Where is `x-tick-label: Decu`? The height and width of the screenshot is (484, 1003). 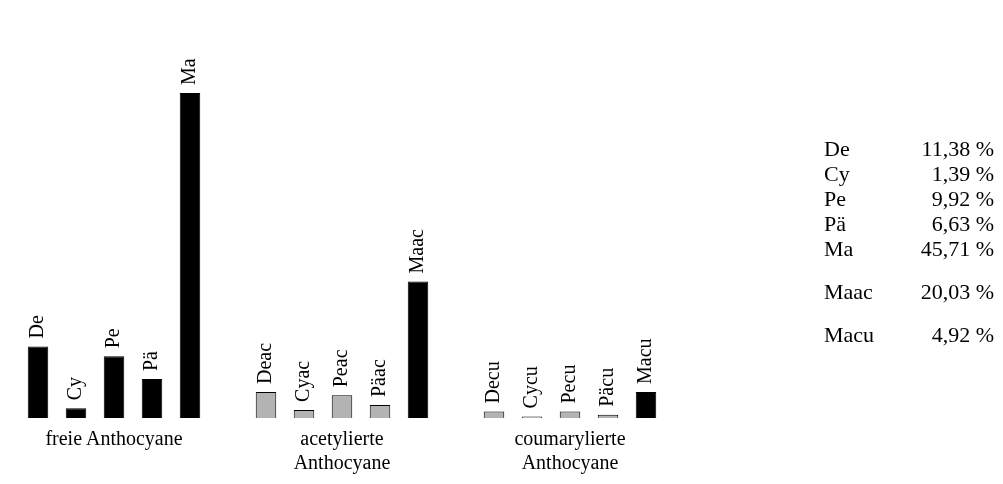 x-tick-label: Decu is located at coordinates (492, 382).